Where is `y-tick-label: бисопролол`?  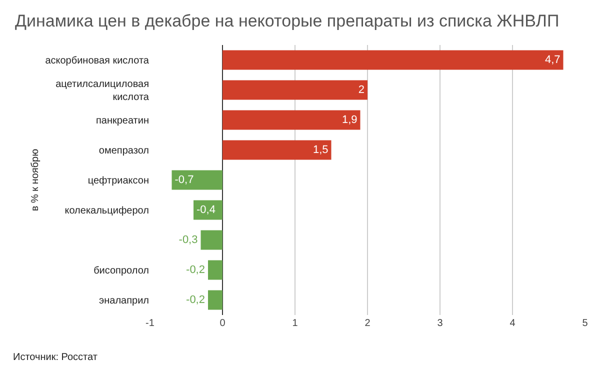
y-tick-label: бисопролол is located at coordinates (122, 271).